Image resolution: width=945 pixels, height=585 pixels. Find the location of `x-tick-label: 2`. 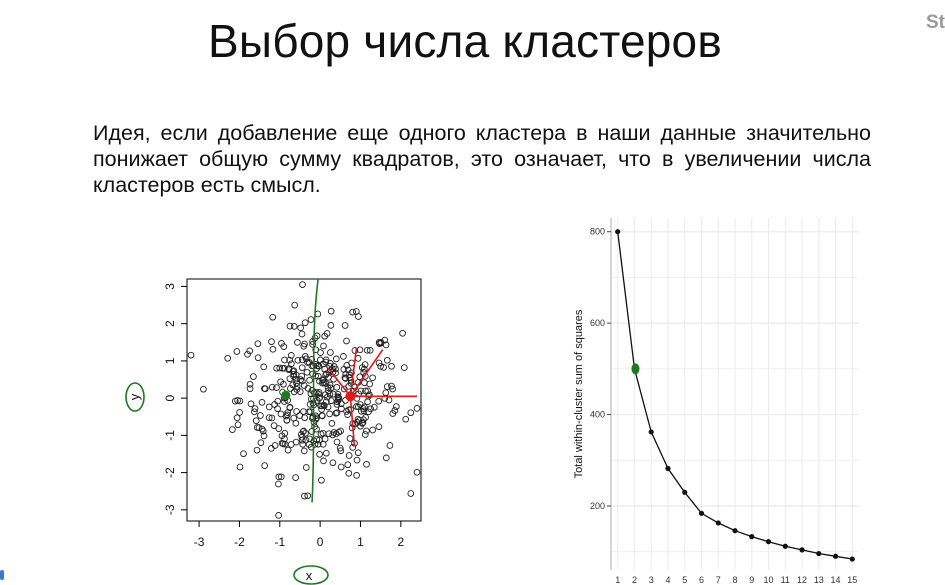

x-tick-label: 2 is located at coordinates (400, 542).